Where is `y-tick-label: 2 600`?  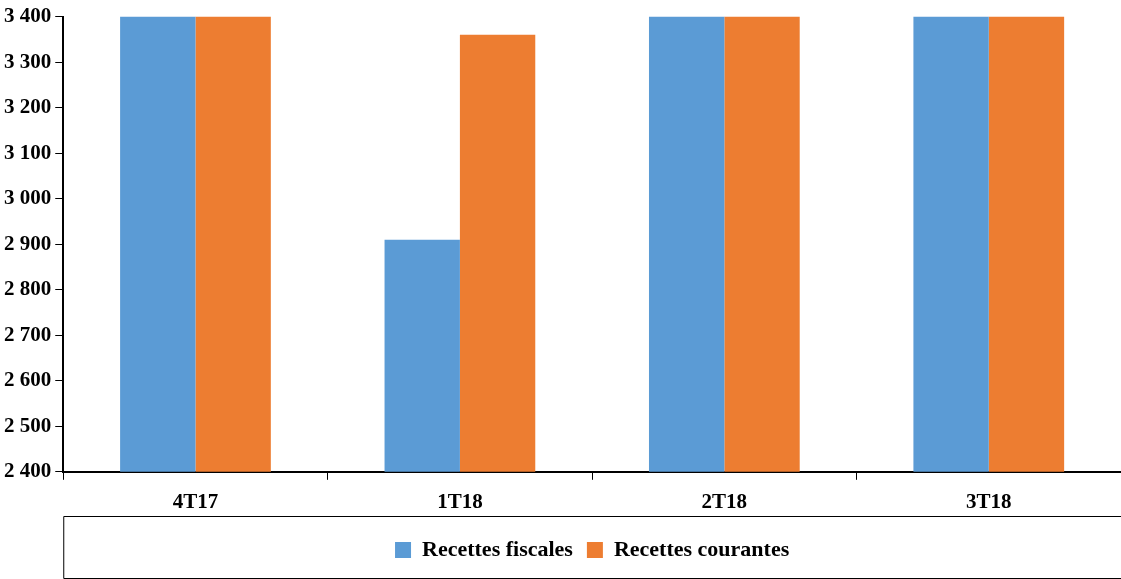
y-tick-label: 2 600 is located at coordinates (28, 379).